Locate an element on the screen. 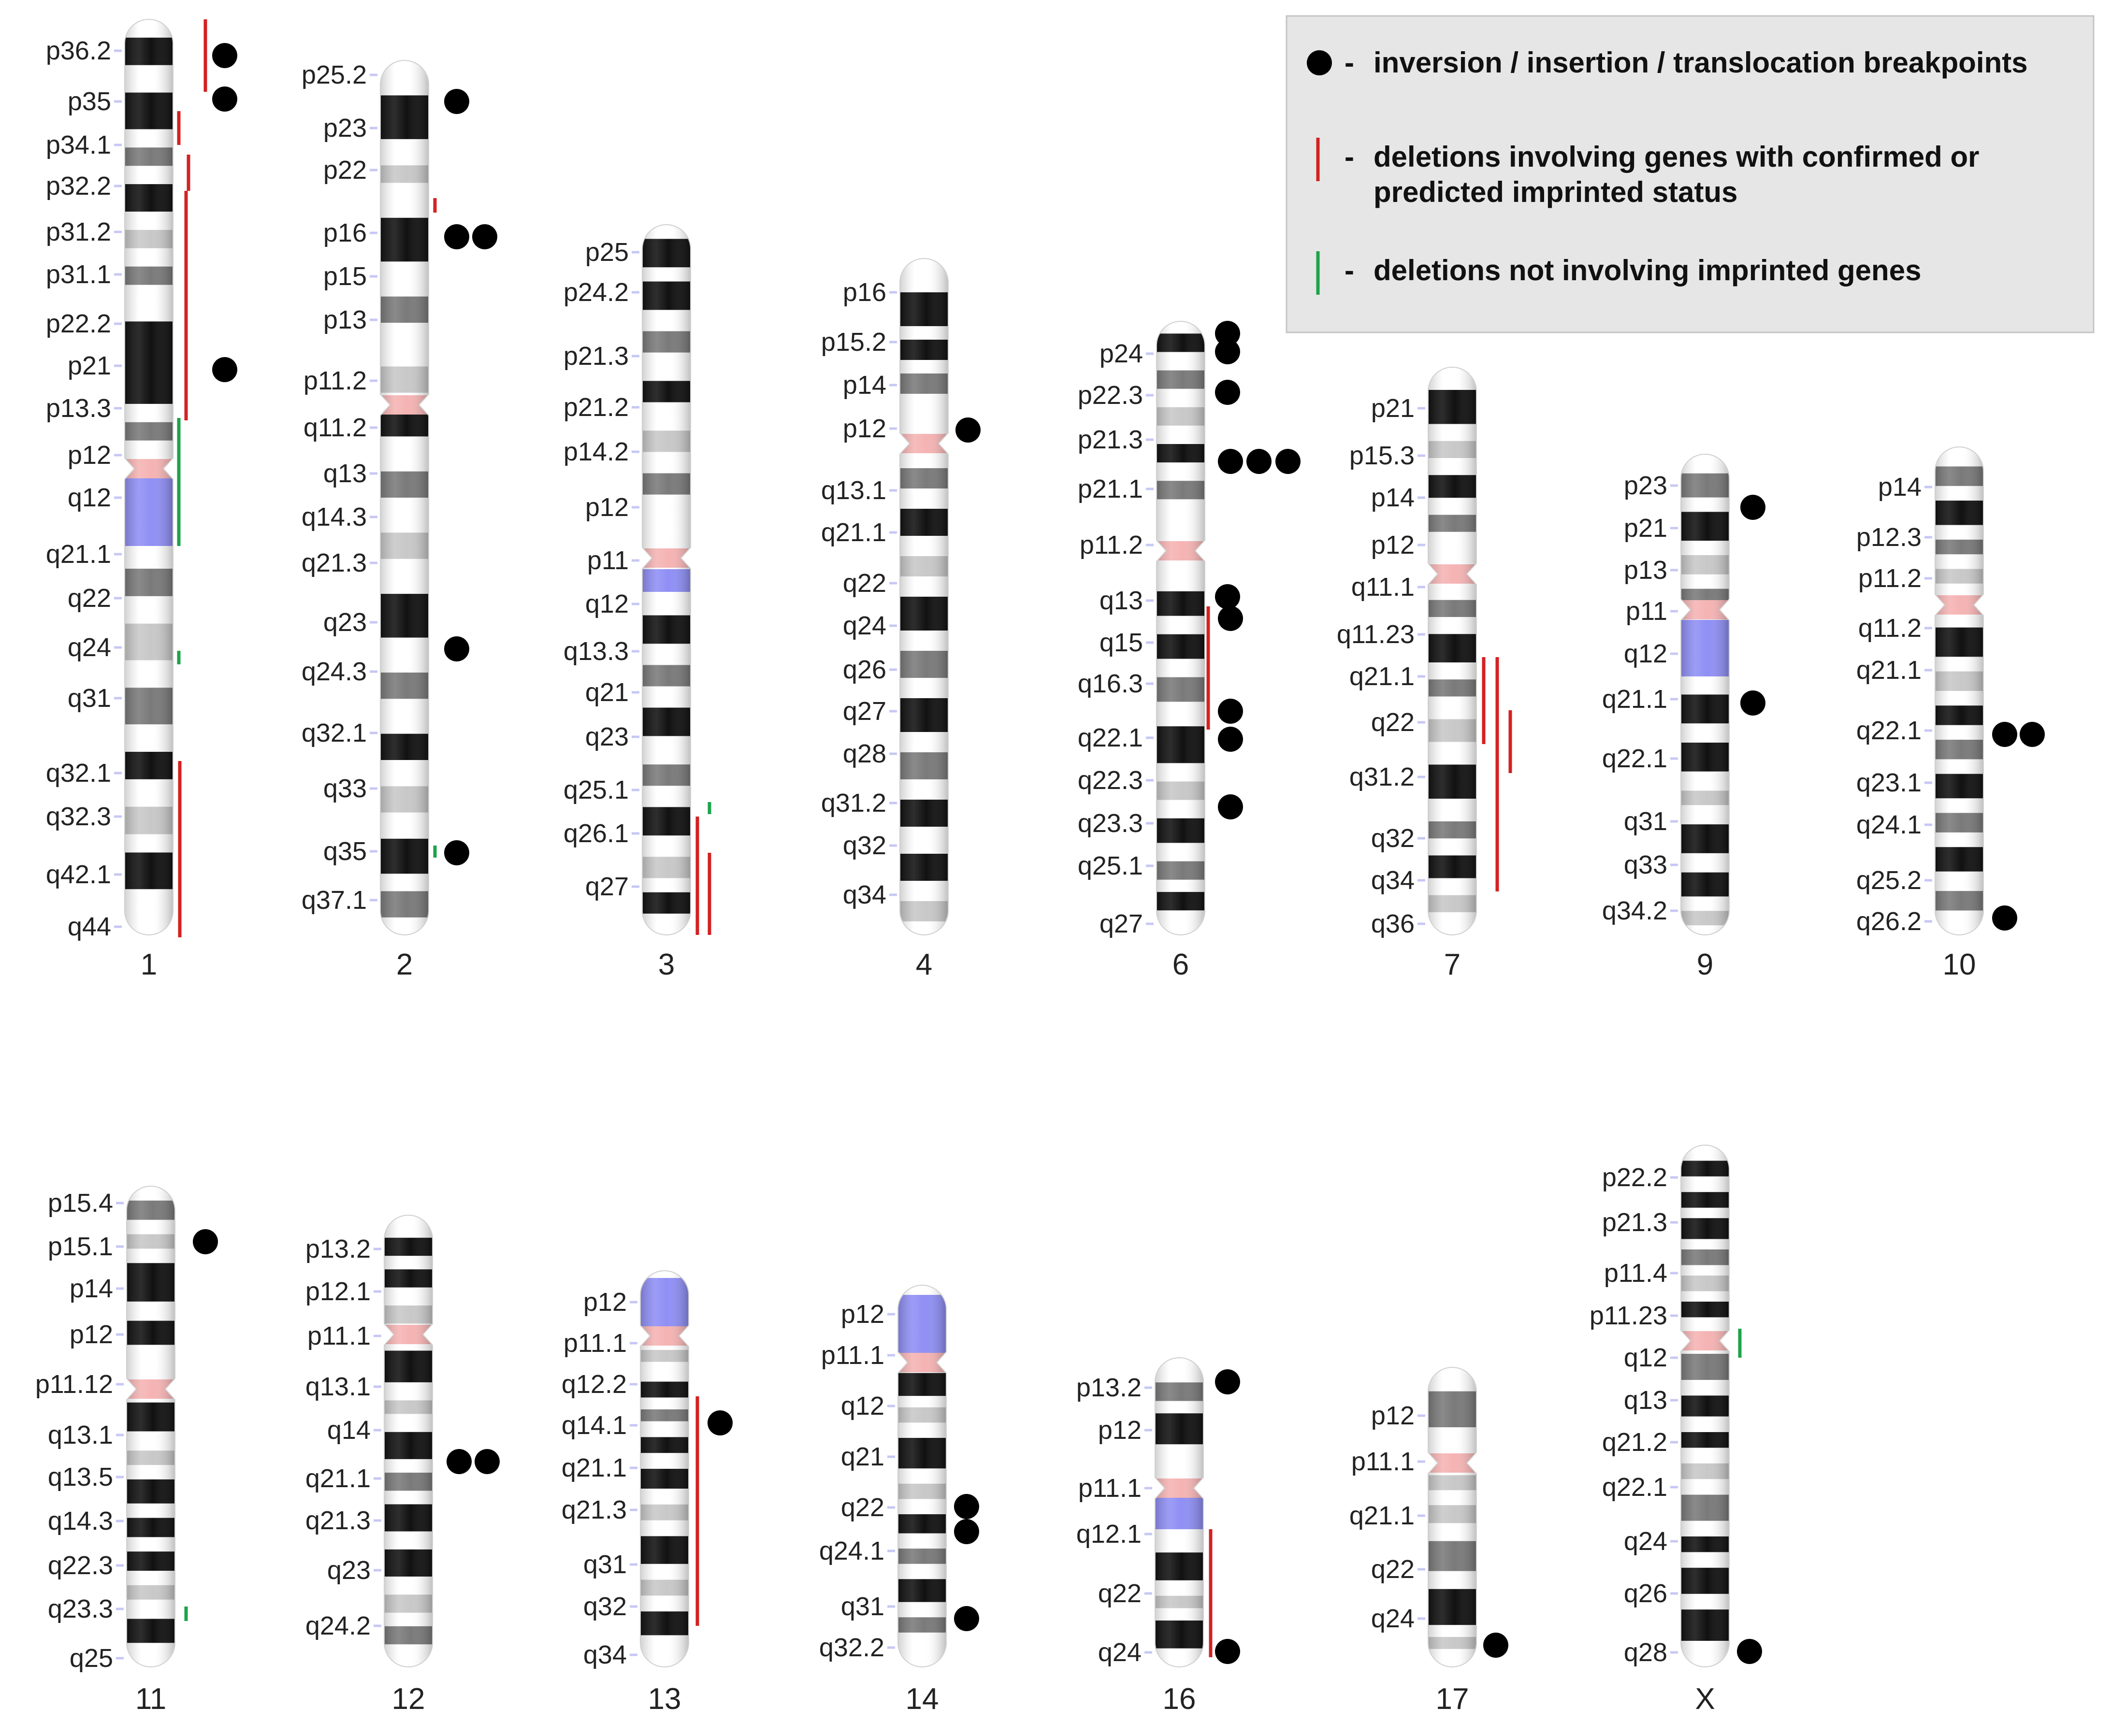 The height and width of the screenshot is (1736, 2111). band-label: q32.2 is located at coordinates (851, 1647).